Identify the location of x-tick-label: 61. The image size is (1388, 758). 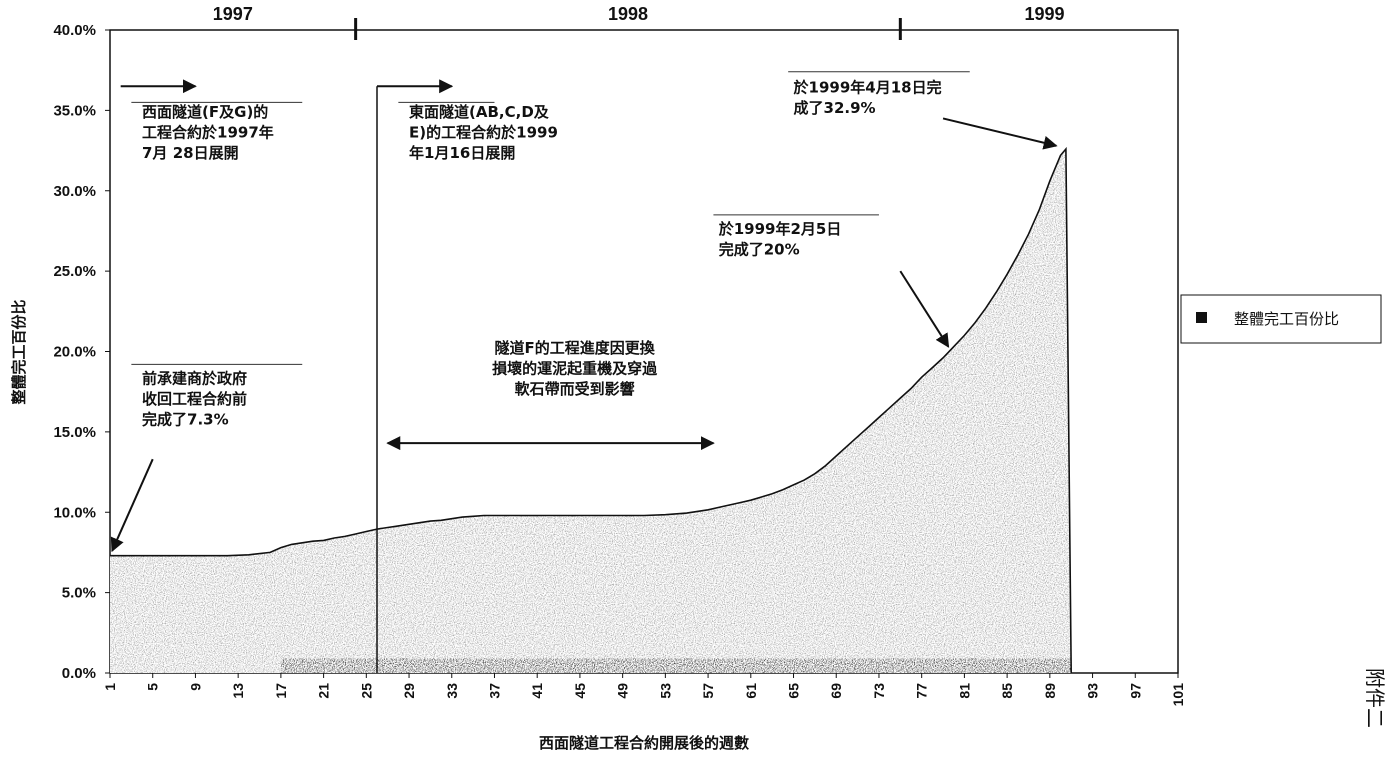
(751, 691).